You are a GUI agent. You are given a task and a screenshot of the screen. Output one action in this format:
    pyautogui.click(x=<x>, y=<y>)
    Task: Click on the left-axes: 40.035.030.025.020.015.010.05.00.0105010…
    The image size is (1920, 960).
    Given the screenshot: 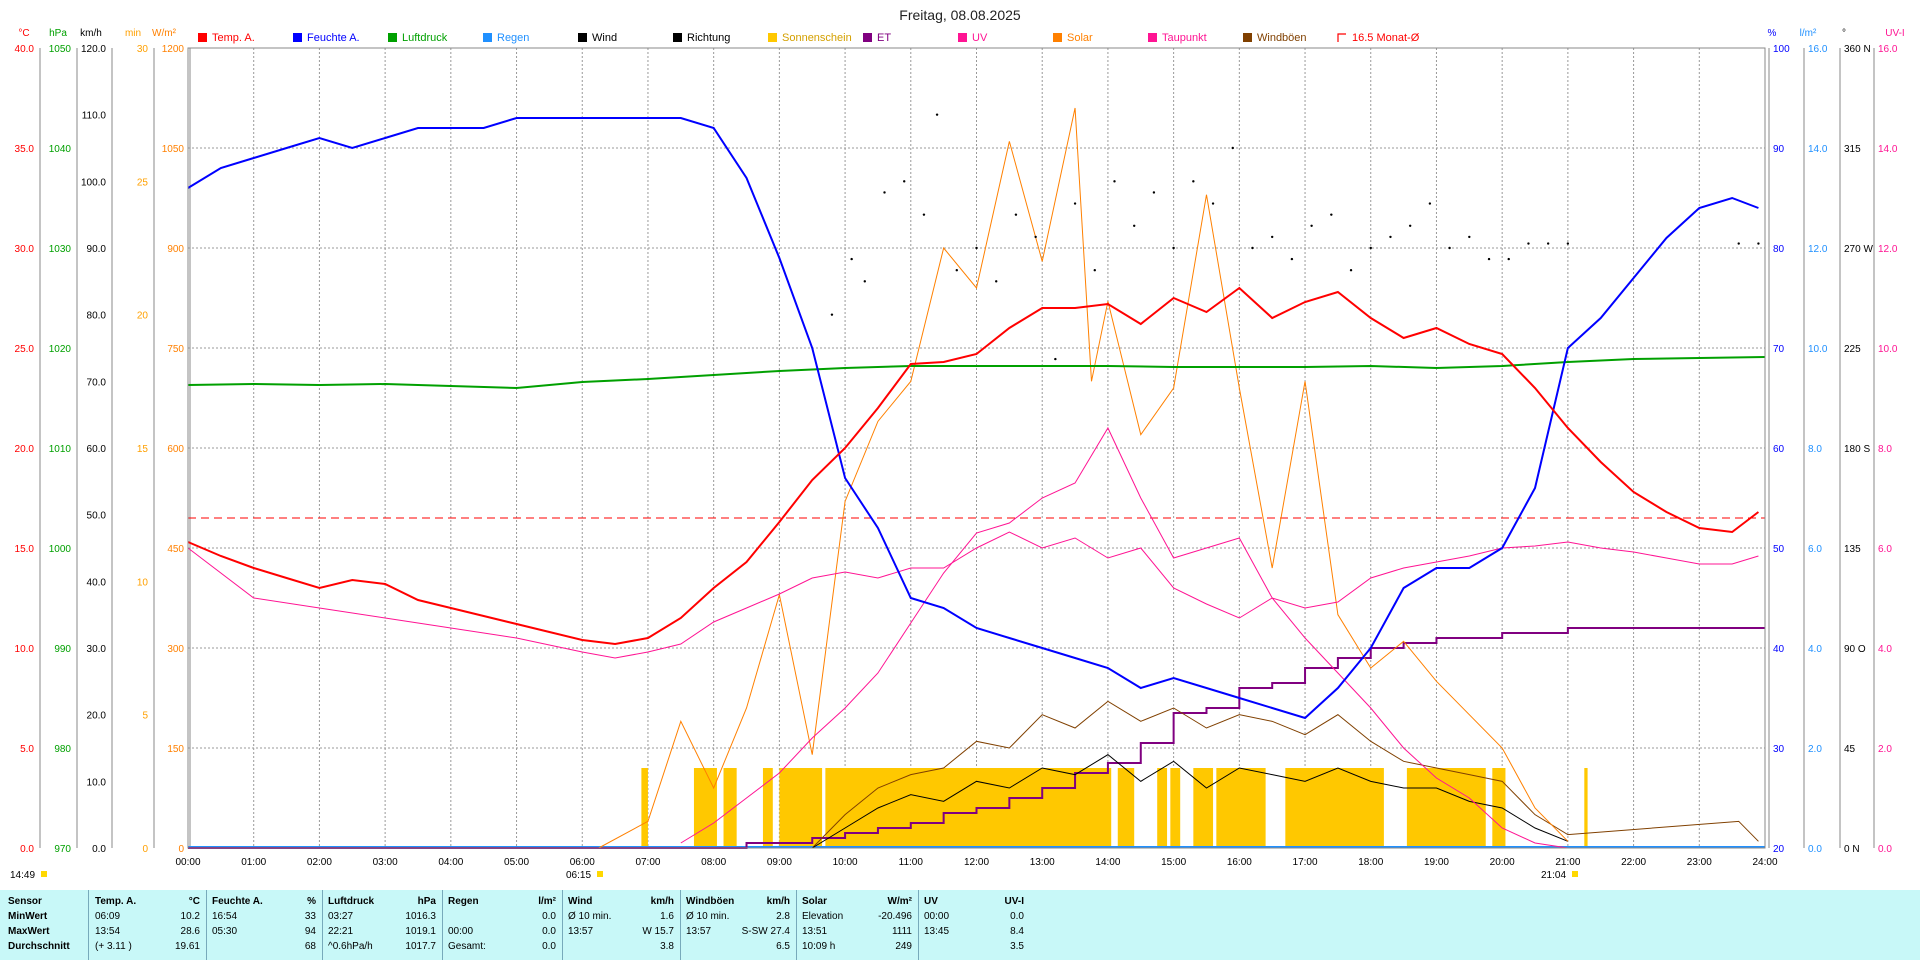 What is the action you would take?
    pyautogui.click(x=103, y=449)
    